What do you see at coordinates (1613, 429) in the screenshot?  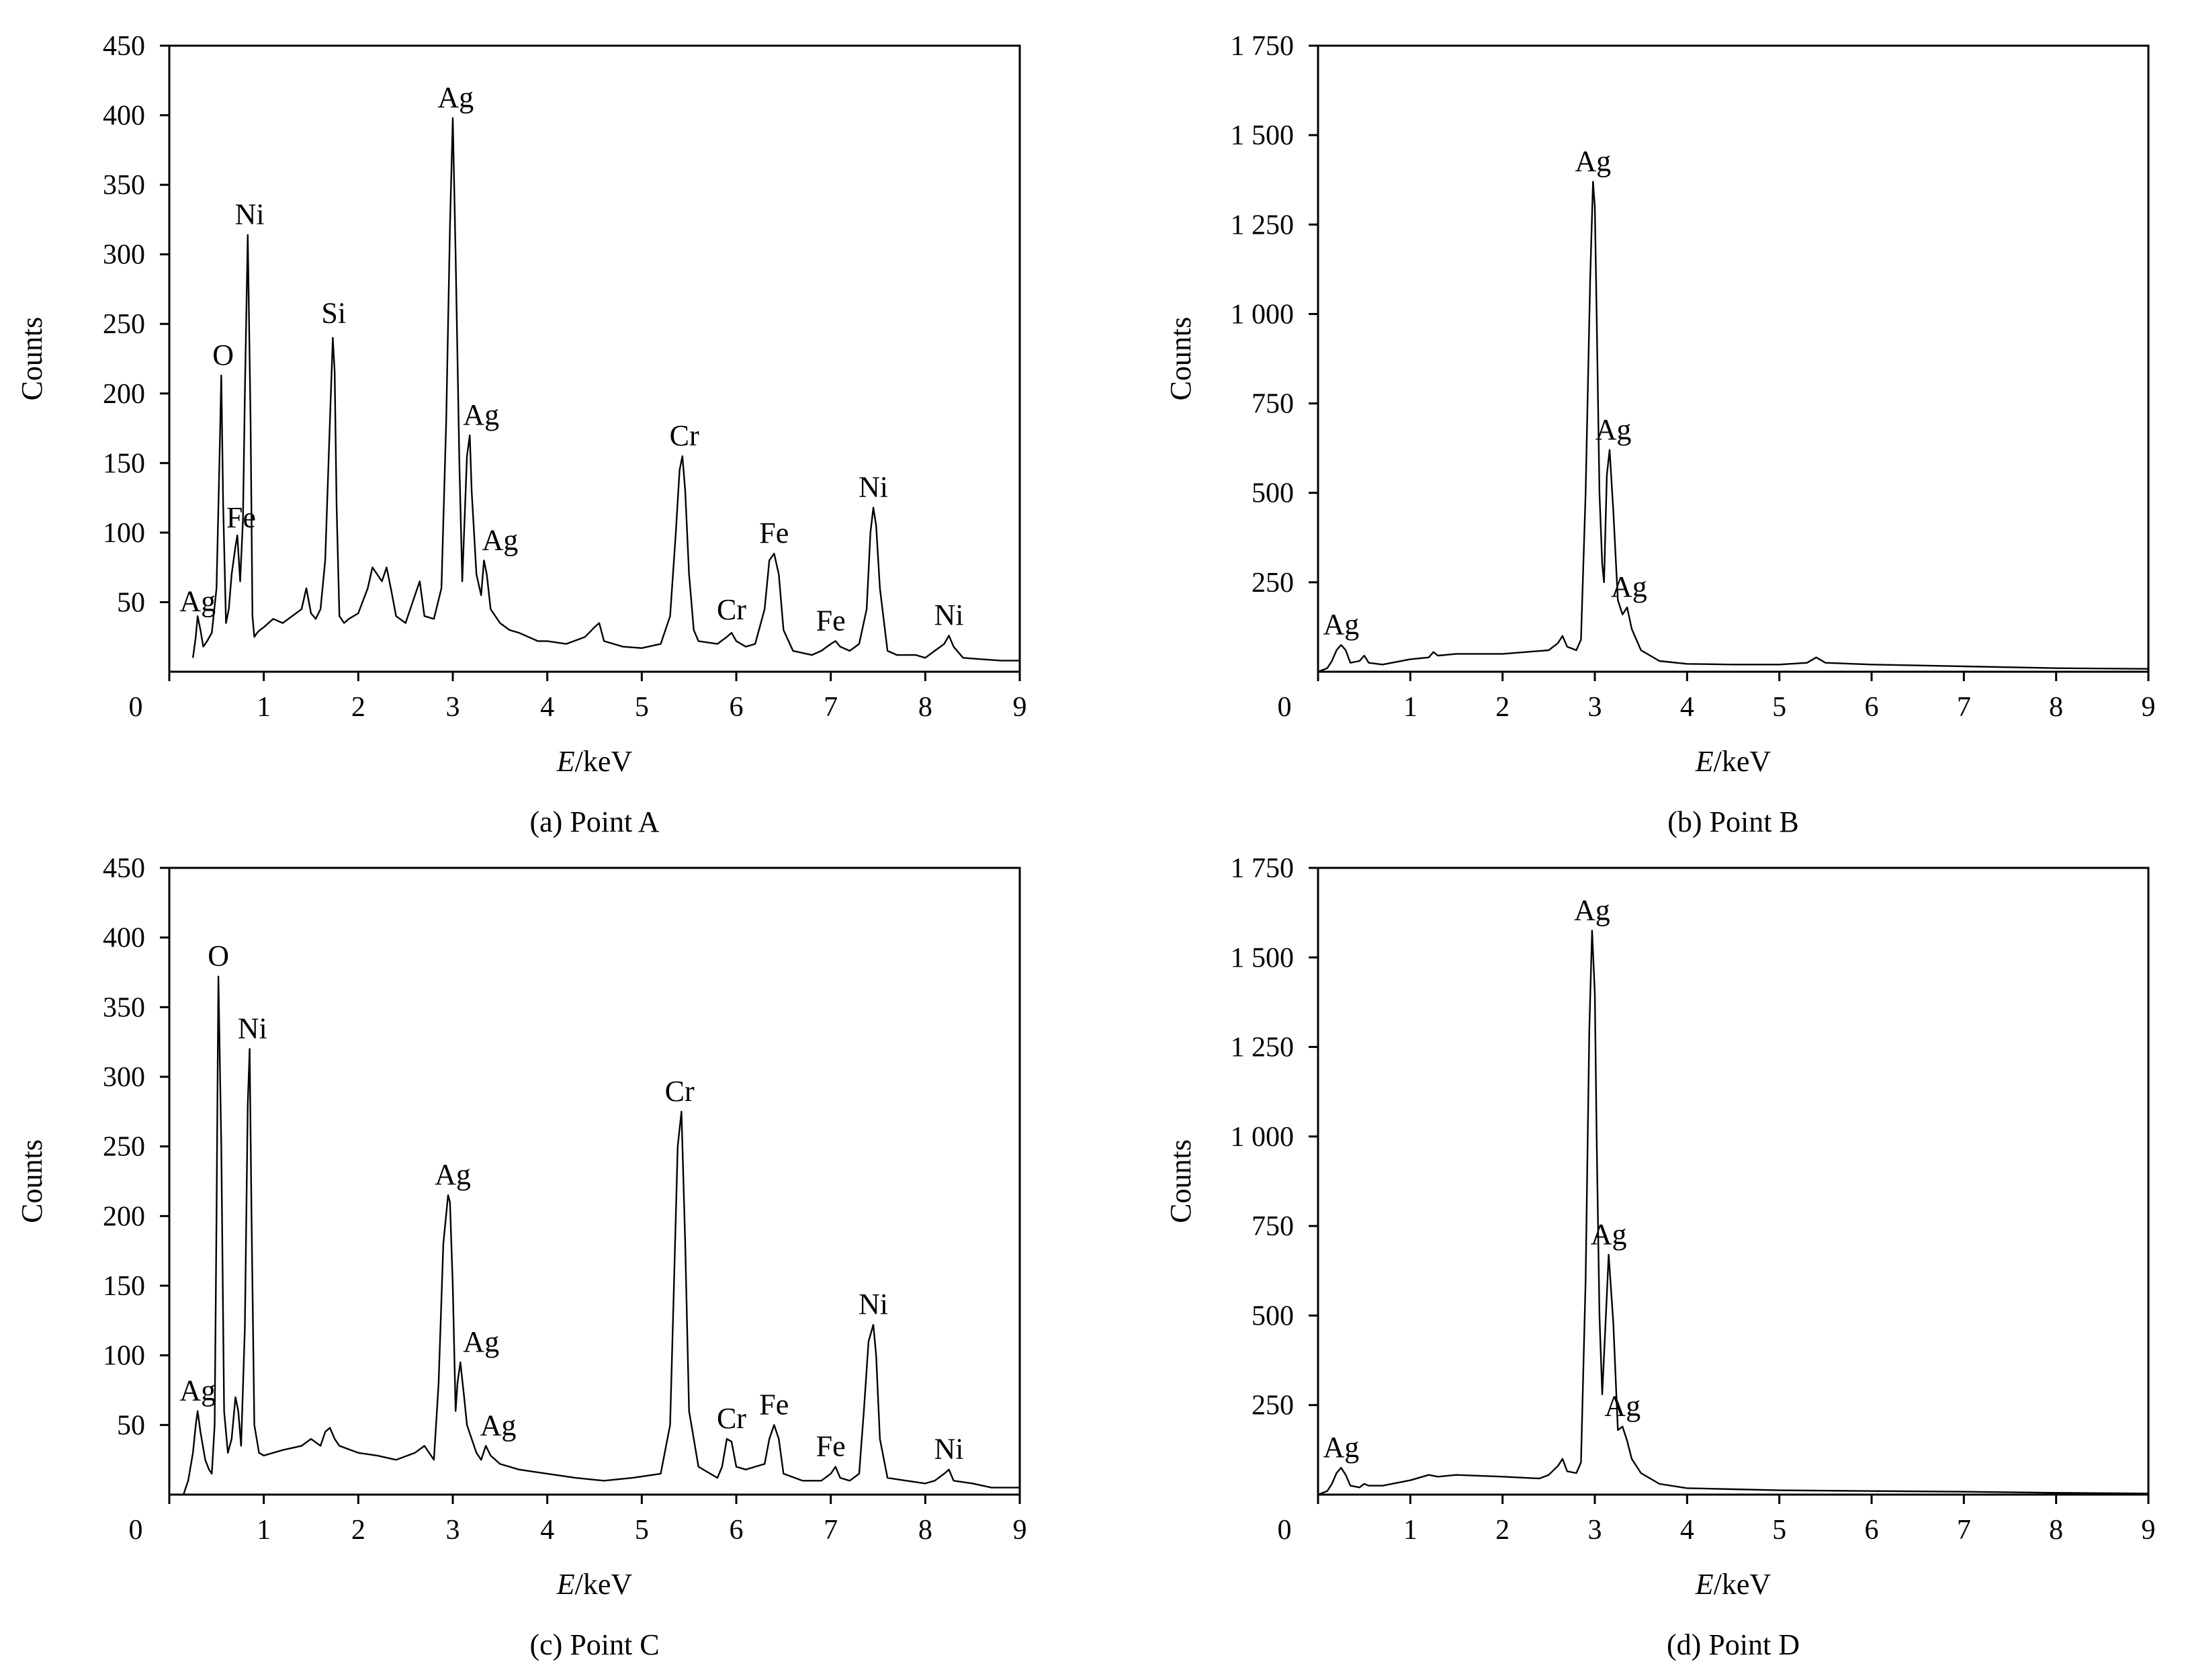 I see `peak-label-b-2: Ag` at bounding box center [1613, 429].